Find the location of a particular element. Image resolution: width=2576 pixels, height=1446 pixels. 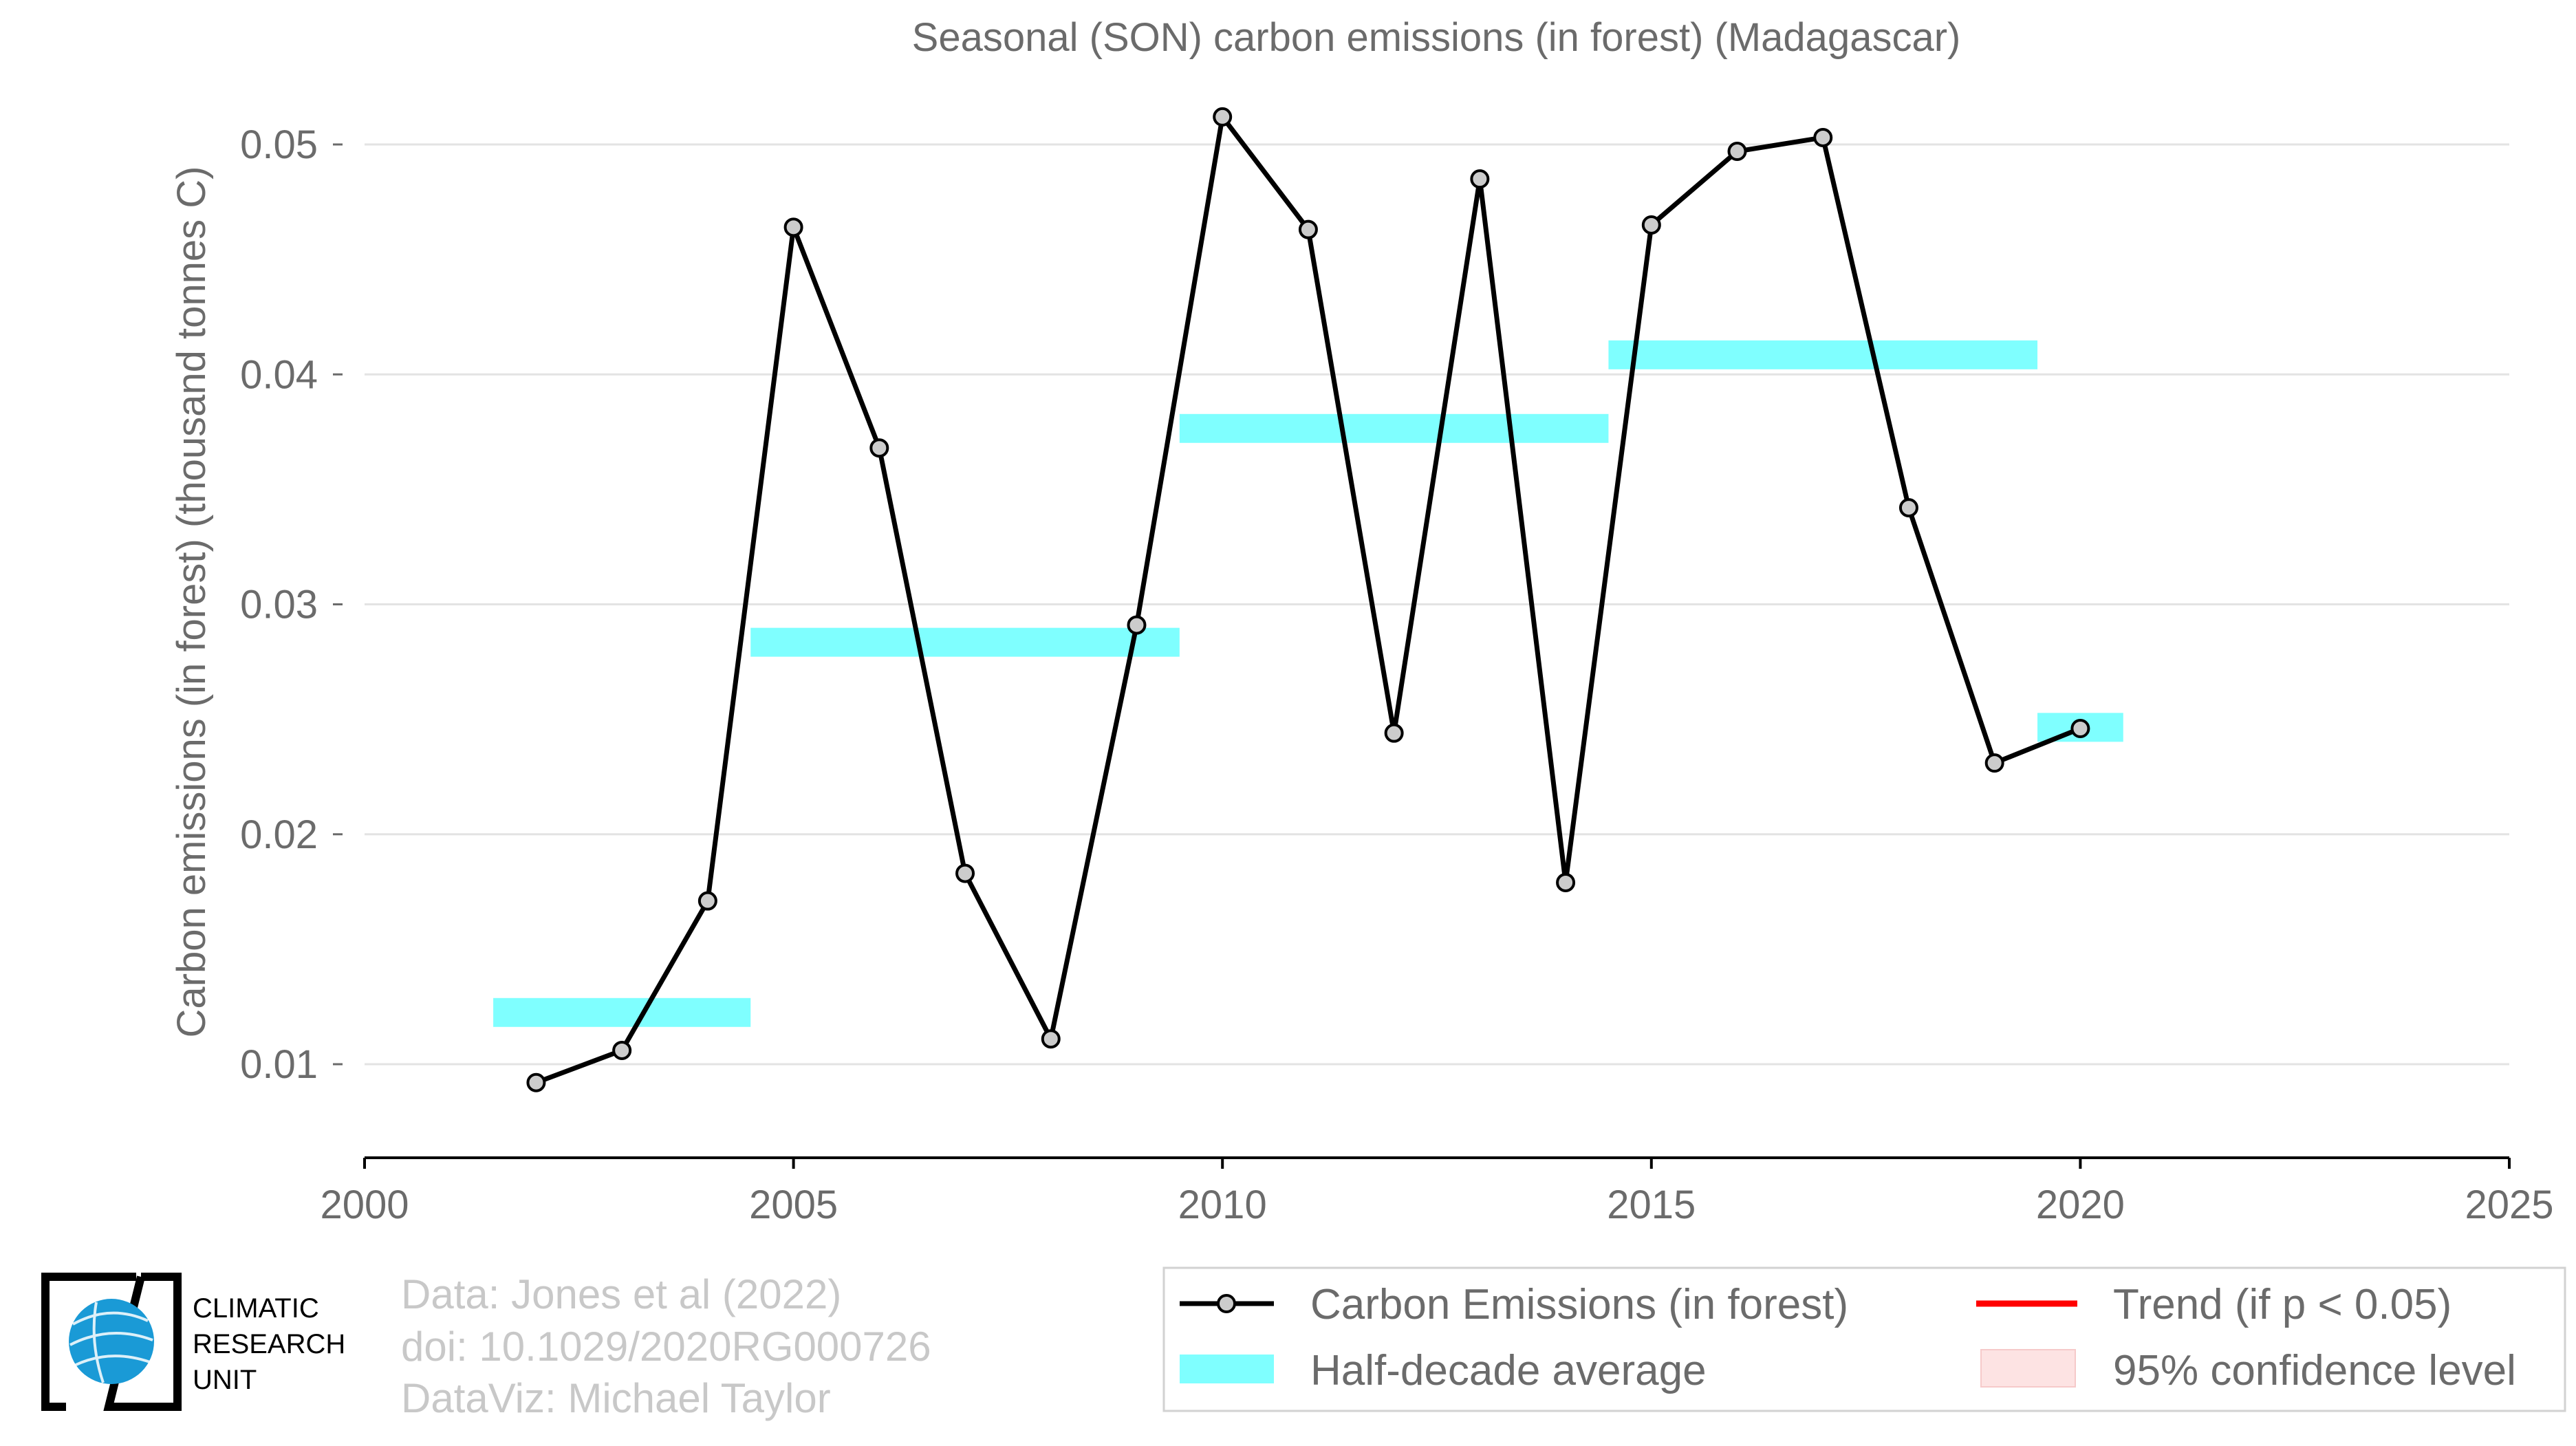

x-tick-label: 2000 is located at coordinates (364, 1205).